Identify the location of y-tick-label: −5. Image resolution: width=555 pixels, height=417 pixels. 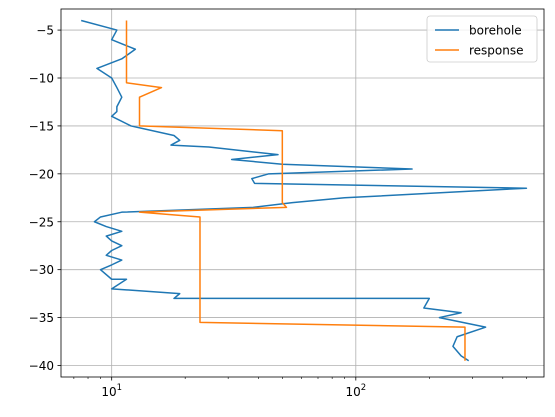
(45, 31).